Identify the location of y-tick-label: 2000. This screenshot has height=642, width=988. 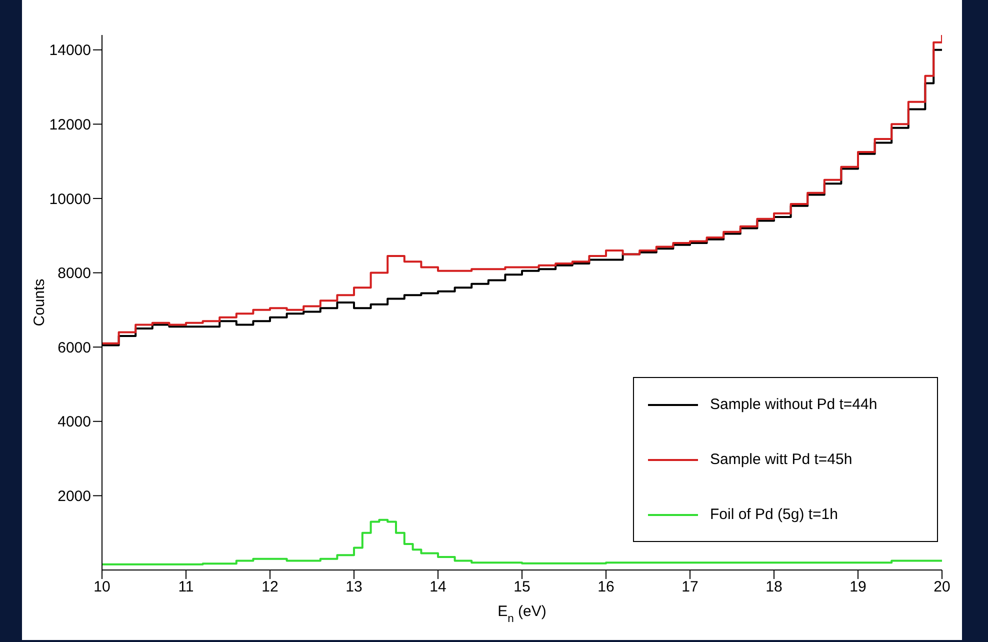
(74, 497).